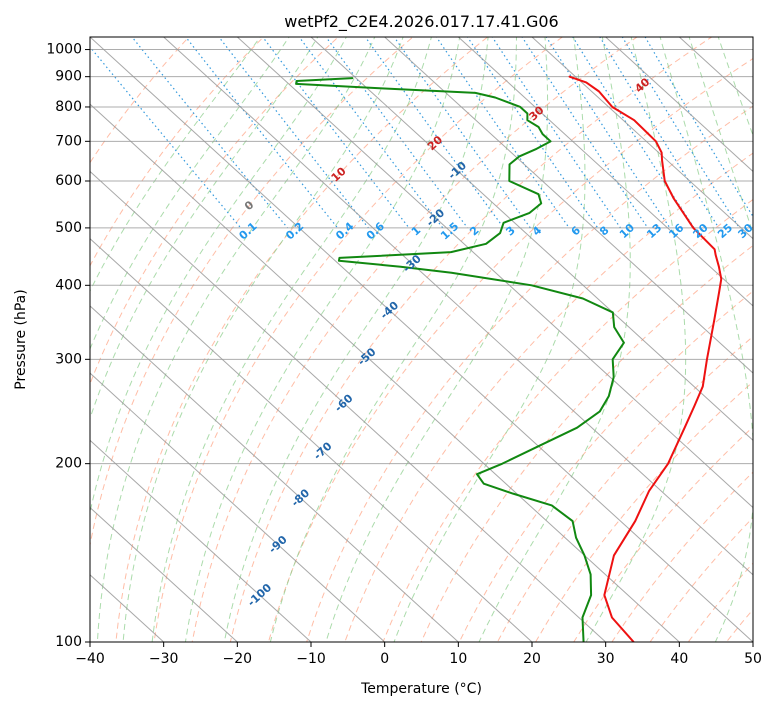  What do you see at coordinates (421, 22) in the screenshot?
I see `chart-title: wetPf2_C2E4.2026.017.17.41.G06` at bounding box center [421, 22].